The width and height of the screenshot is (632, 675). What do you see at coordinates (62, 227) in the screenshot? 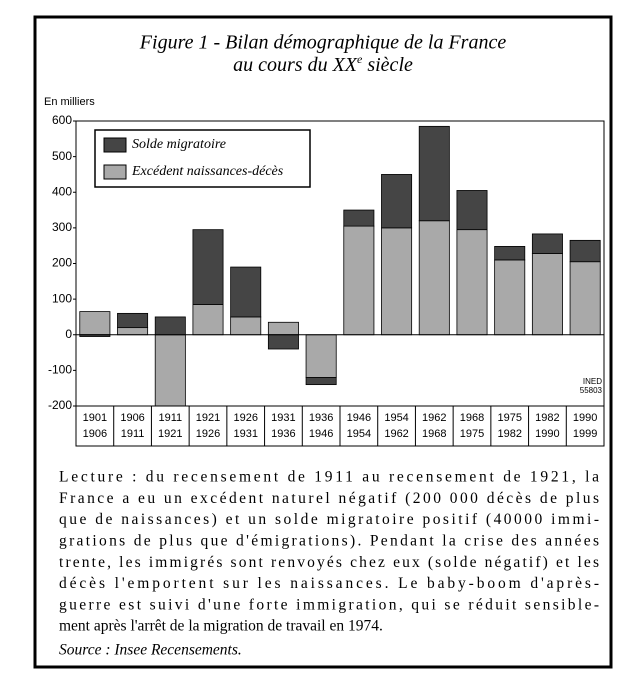
I see `y-tick-label: 300` at bounding box center [62, 227].